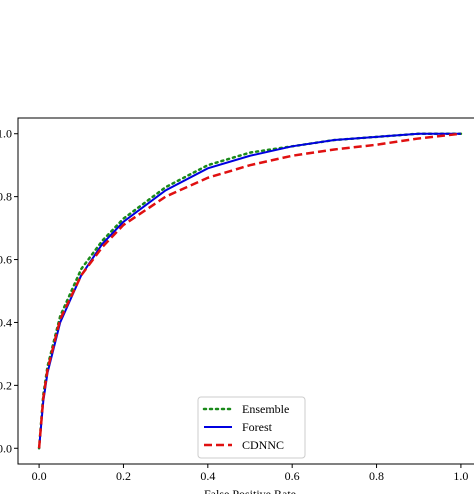 This screenshot has width=474, height=494. I want to click on legend-label: CDNNC, so click(263, 445).